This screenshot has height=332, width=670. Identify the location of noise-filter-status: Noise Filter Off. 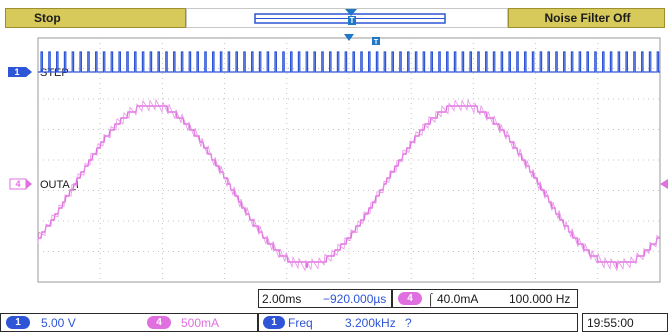
(586, 18).